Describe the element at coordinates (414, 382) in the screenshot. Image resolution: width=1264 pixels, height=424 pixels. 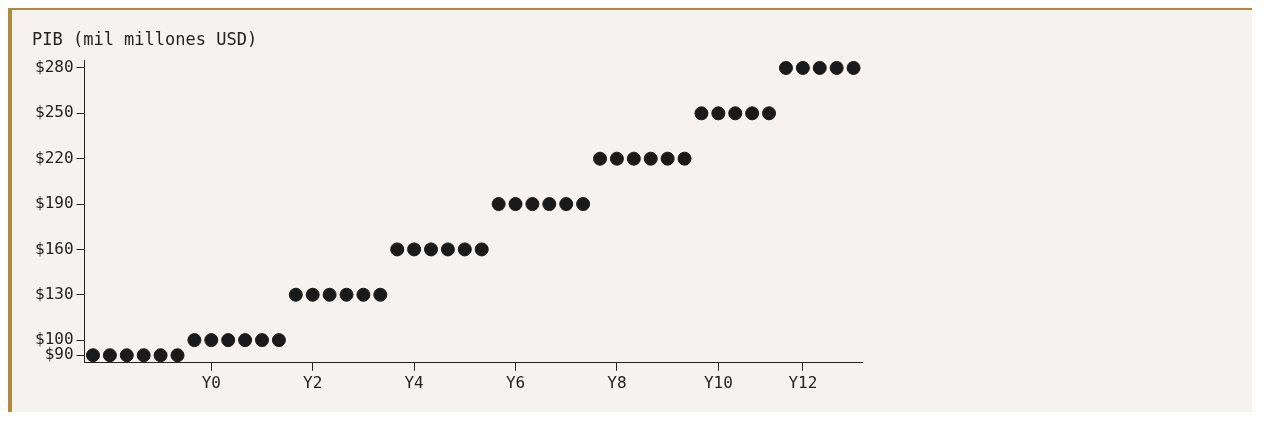
I see `x-tick-label: Y4` at that location.